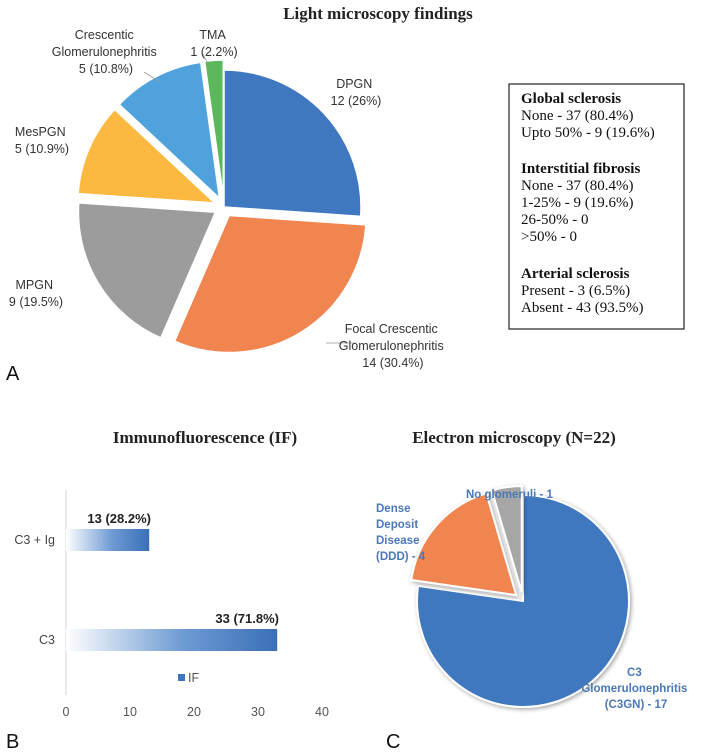 This screenshot has width=701, height=755. What do you see at coordinates (106, 69) in the screenshot?
I see `label-crescentic-value: 5 (10.8%)` at bounding box center [106, 69].